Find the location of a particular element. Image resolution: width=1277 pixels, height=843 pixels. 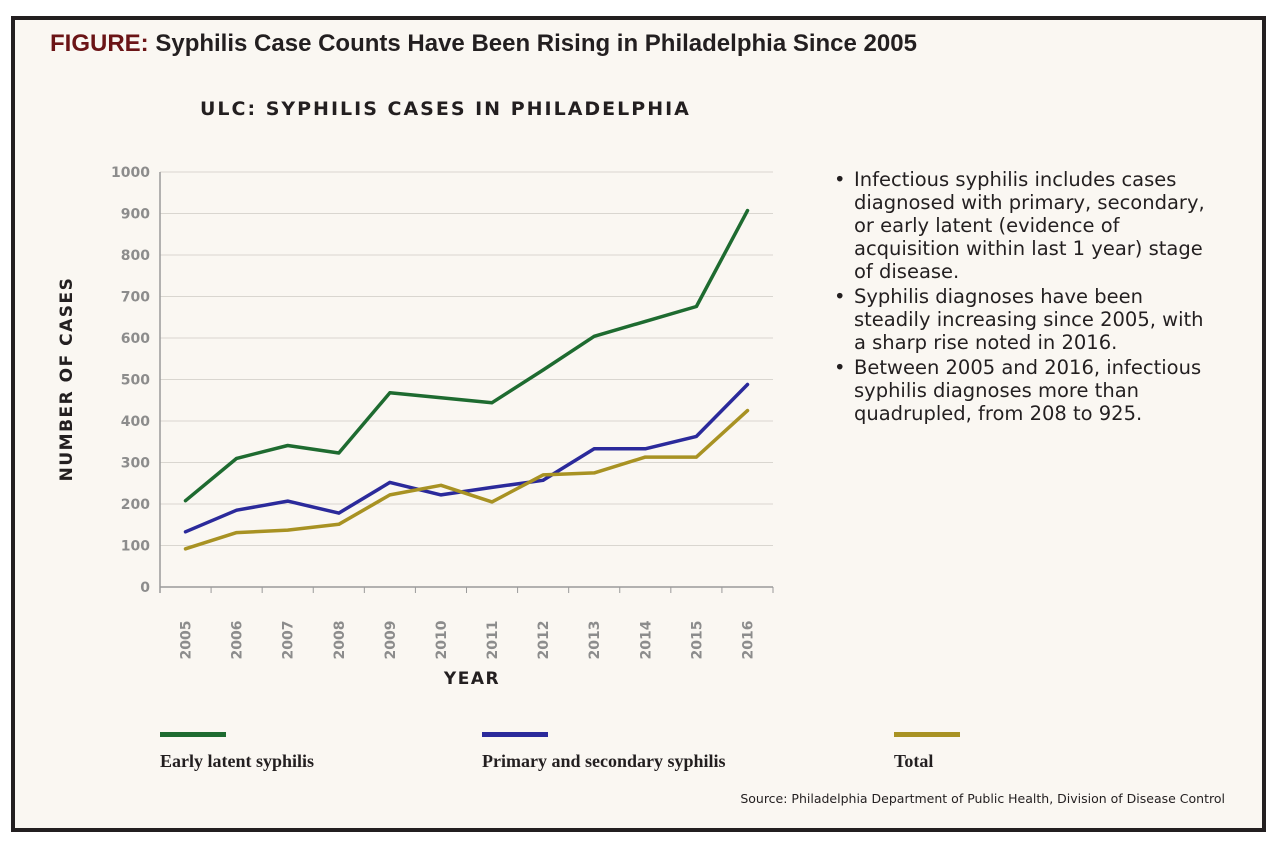

series-line-primary-and-secondary-syphilis is located at coordinates (466, 458).